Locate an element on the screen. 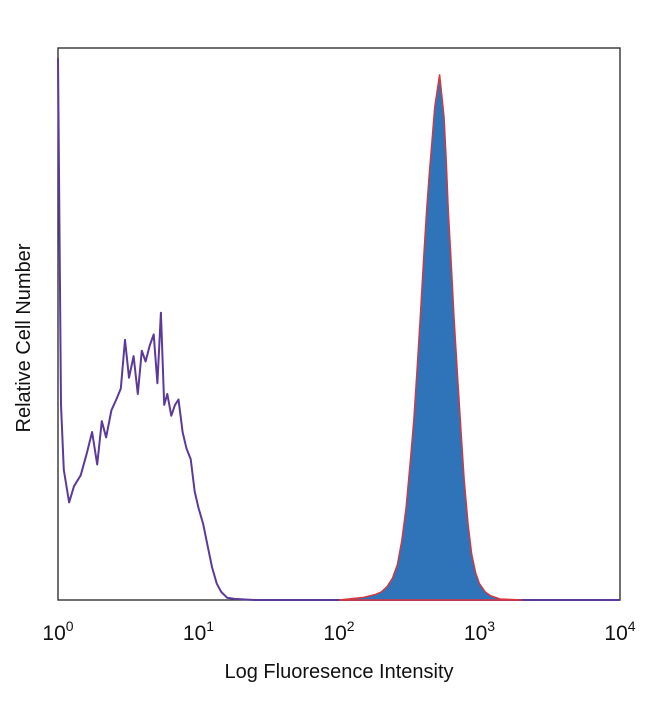 The height and width of the screenshot is (704, 650). x-axis-label: Log Fluoresence Intensity is located at coordinates (338, 672).